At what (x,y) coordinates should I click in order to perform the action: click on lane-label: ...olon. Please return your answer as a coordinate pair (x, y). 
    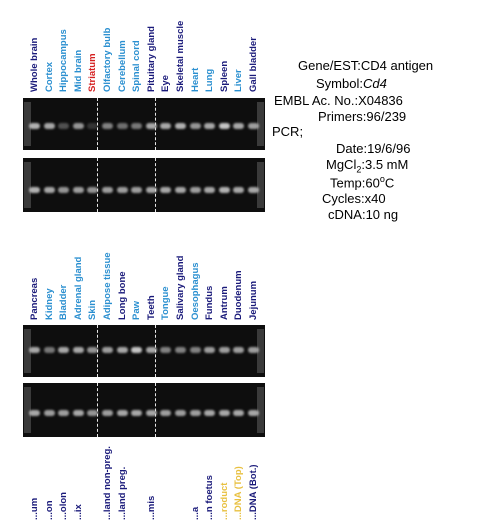
    Looking at the image, I should click on (64, 506).